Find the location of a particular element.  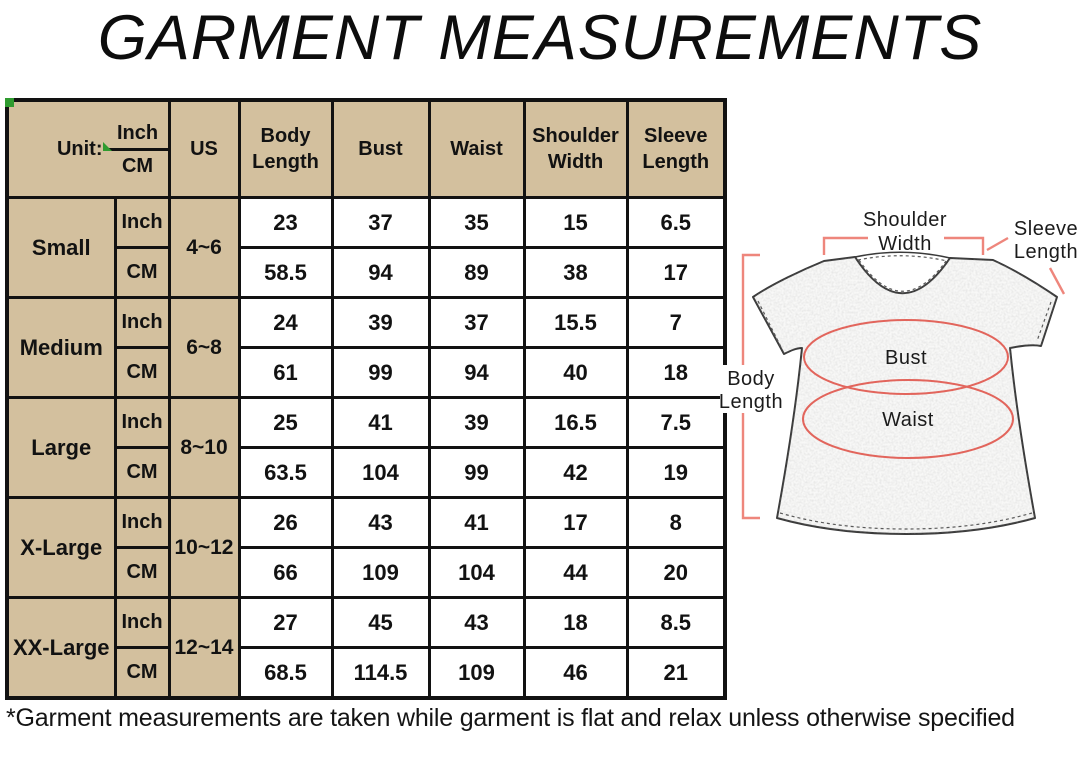

shoulder-width-bracket is located at coordinates (903, 245).